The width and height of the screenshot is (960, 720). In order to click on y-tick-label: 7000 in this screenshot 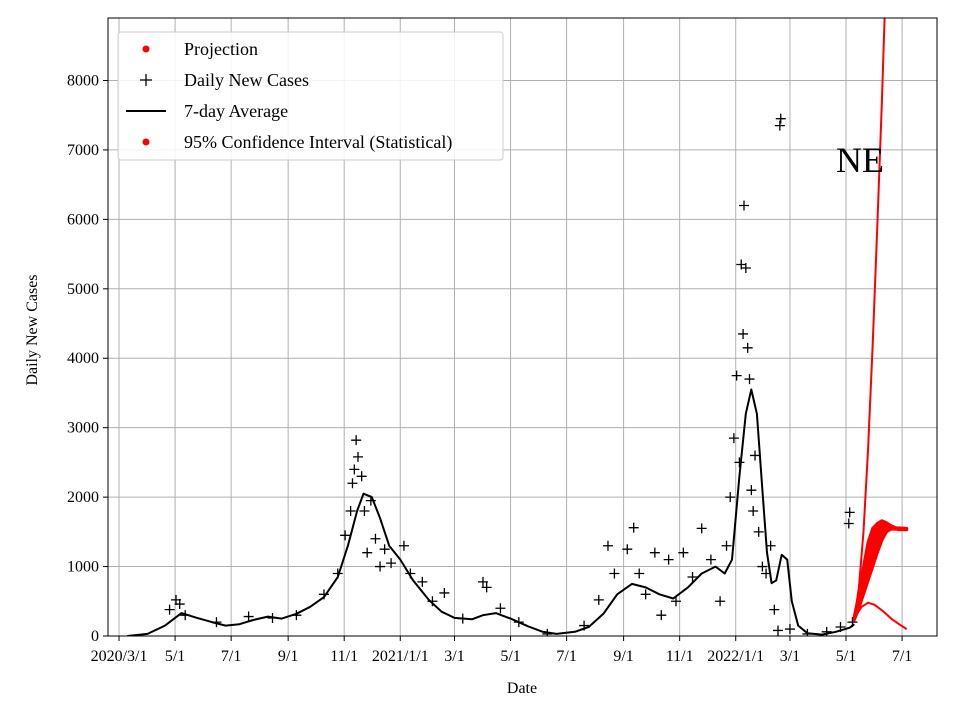, I will do `click(83, 150)`.